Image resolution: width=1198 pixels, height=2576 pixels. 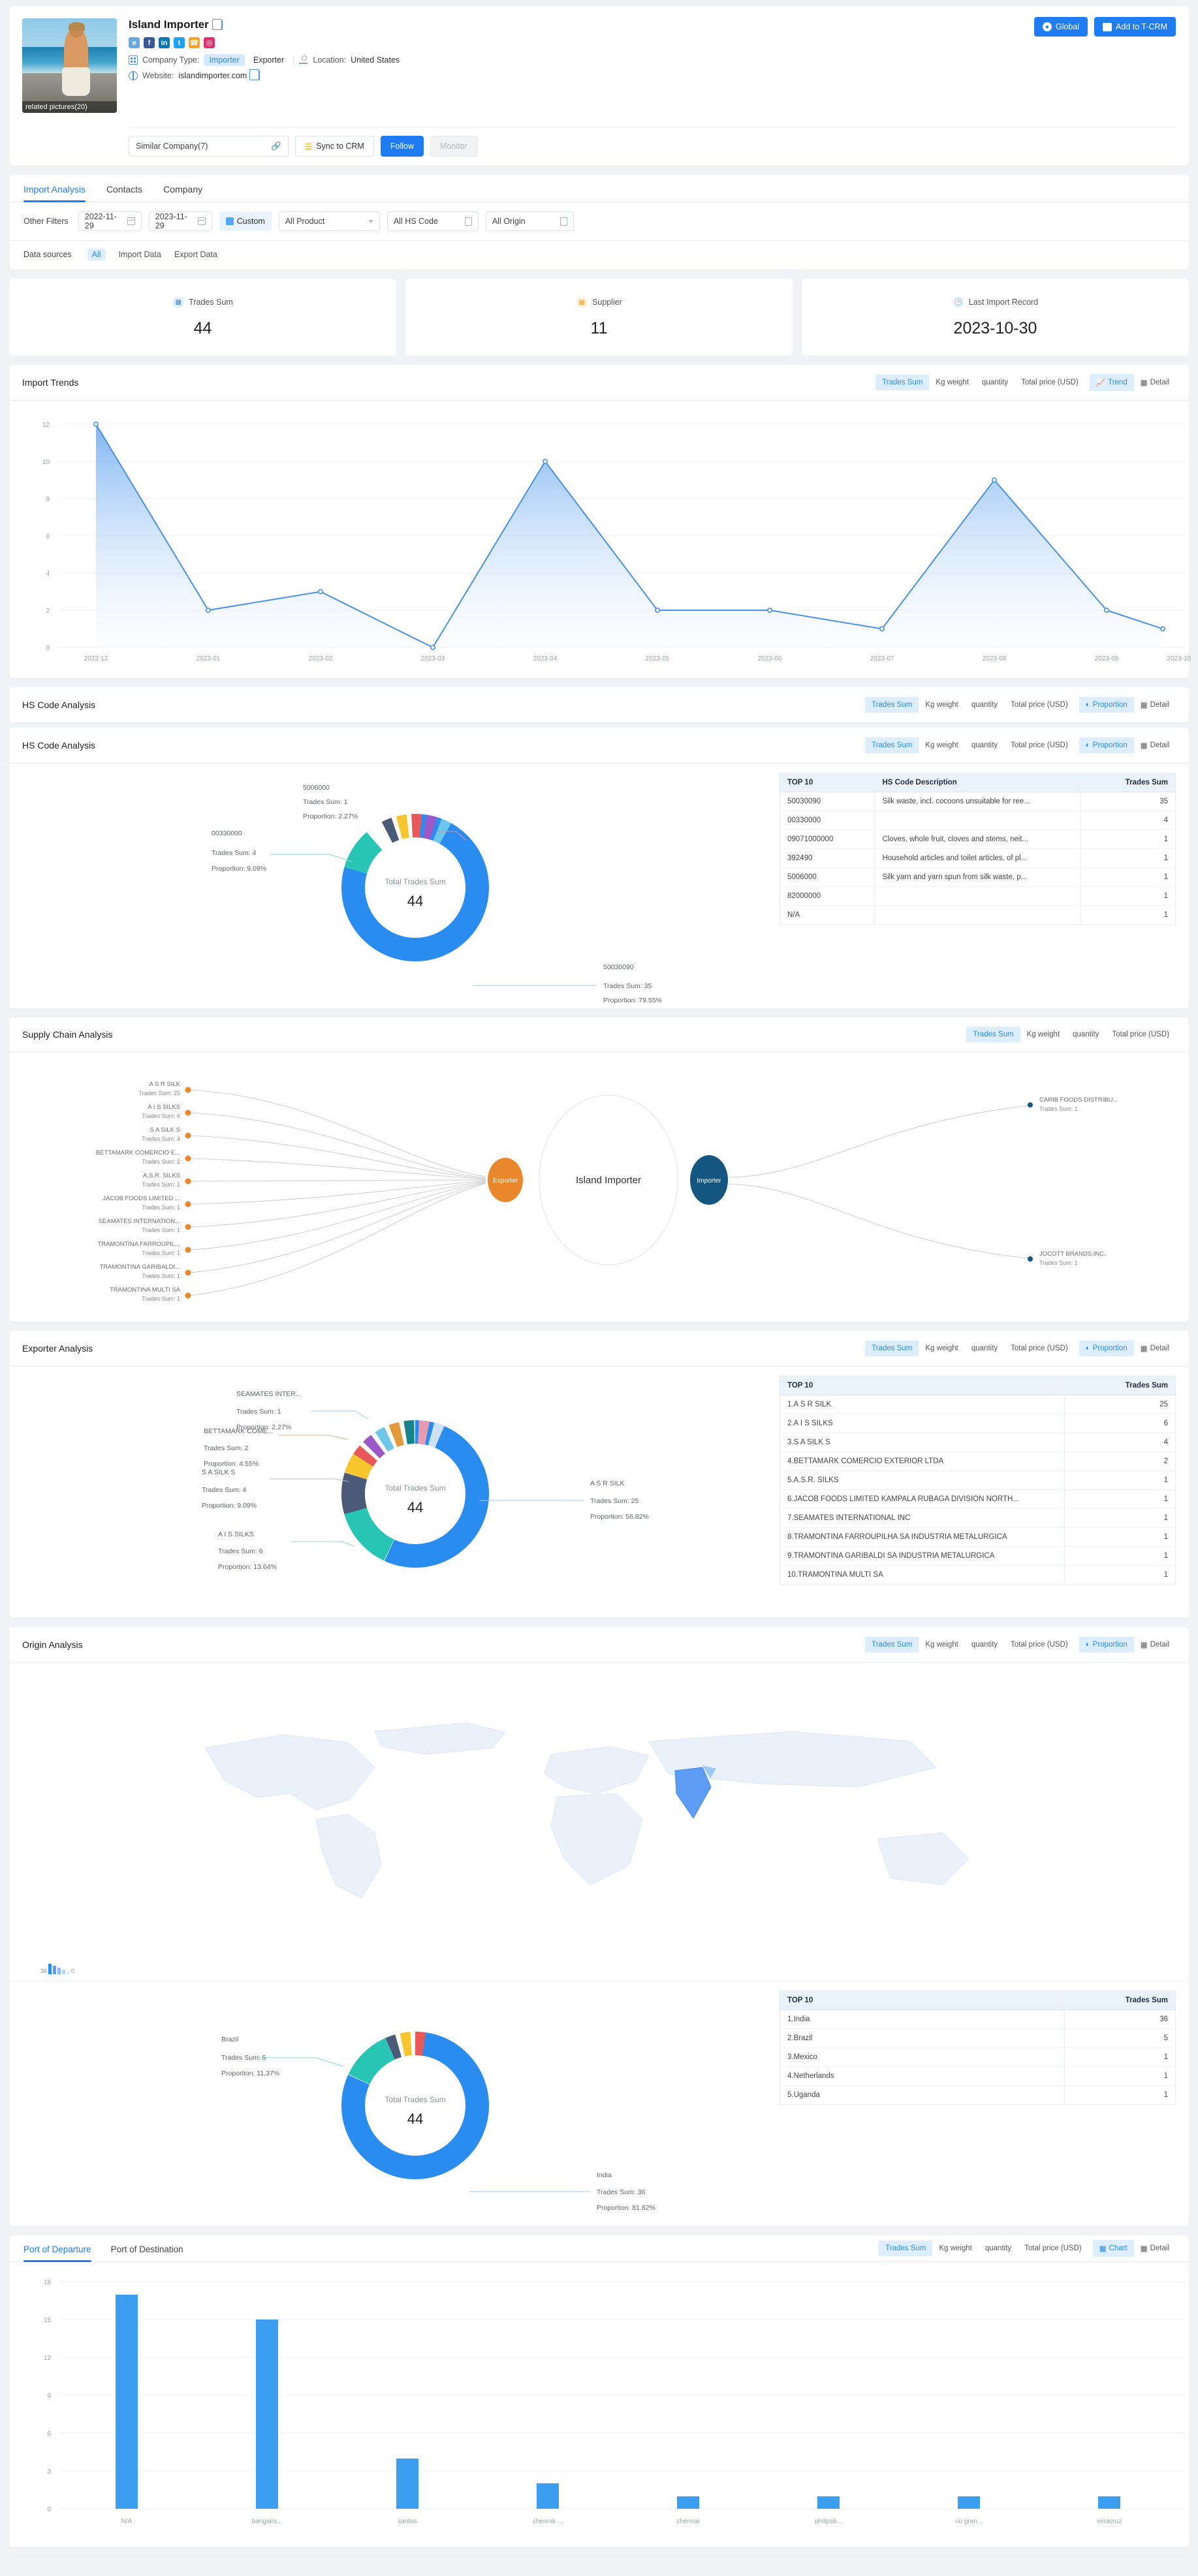 What do you see at coordinates (978, 1423) in the screenshot?
I see `table-row: 2.A I S SILKS 6` at bounding box center [978, 1423].